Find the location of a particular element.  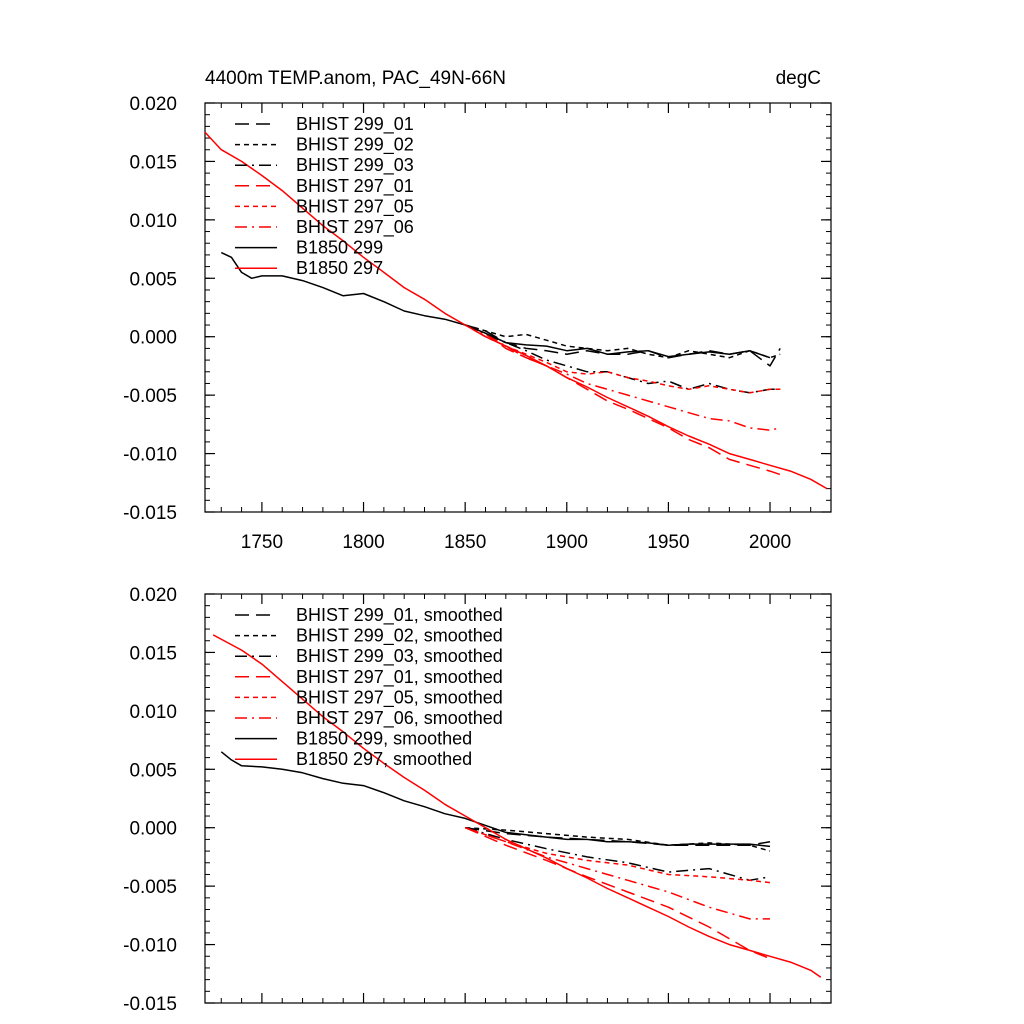

legend-label: BHIST 297_01, smoothed is located at coordinates (399, 677).